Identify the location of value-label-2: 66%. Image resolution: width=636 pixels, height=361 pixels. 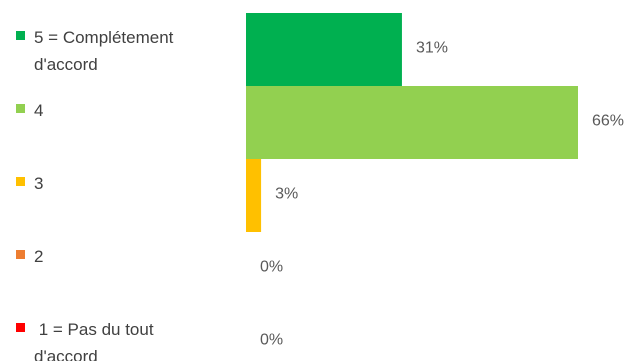
(608, 121).